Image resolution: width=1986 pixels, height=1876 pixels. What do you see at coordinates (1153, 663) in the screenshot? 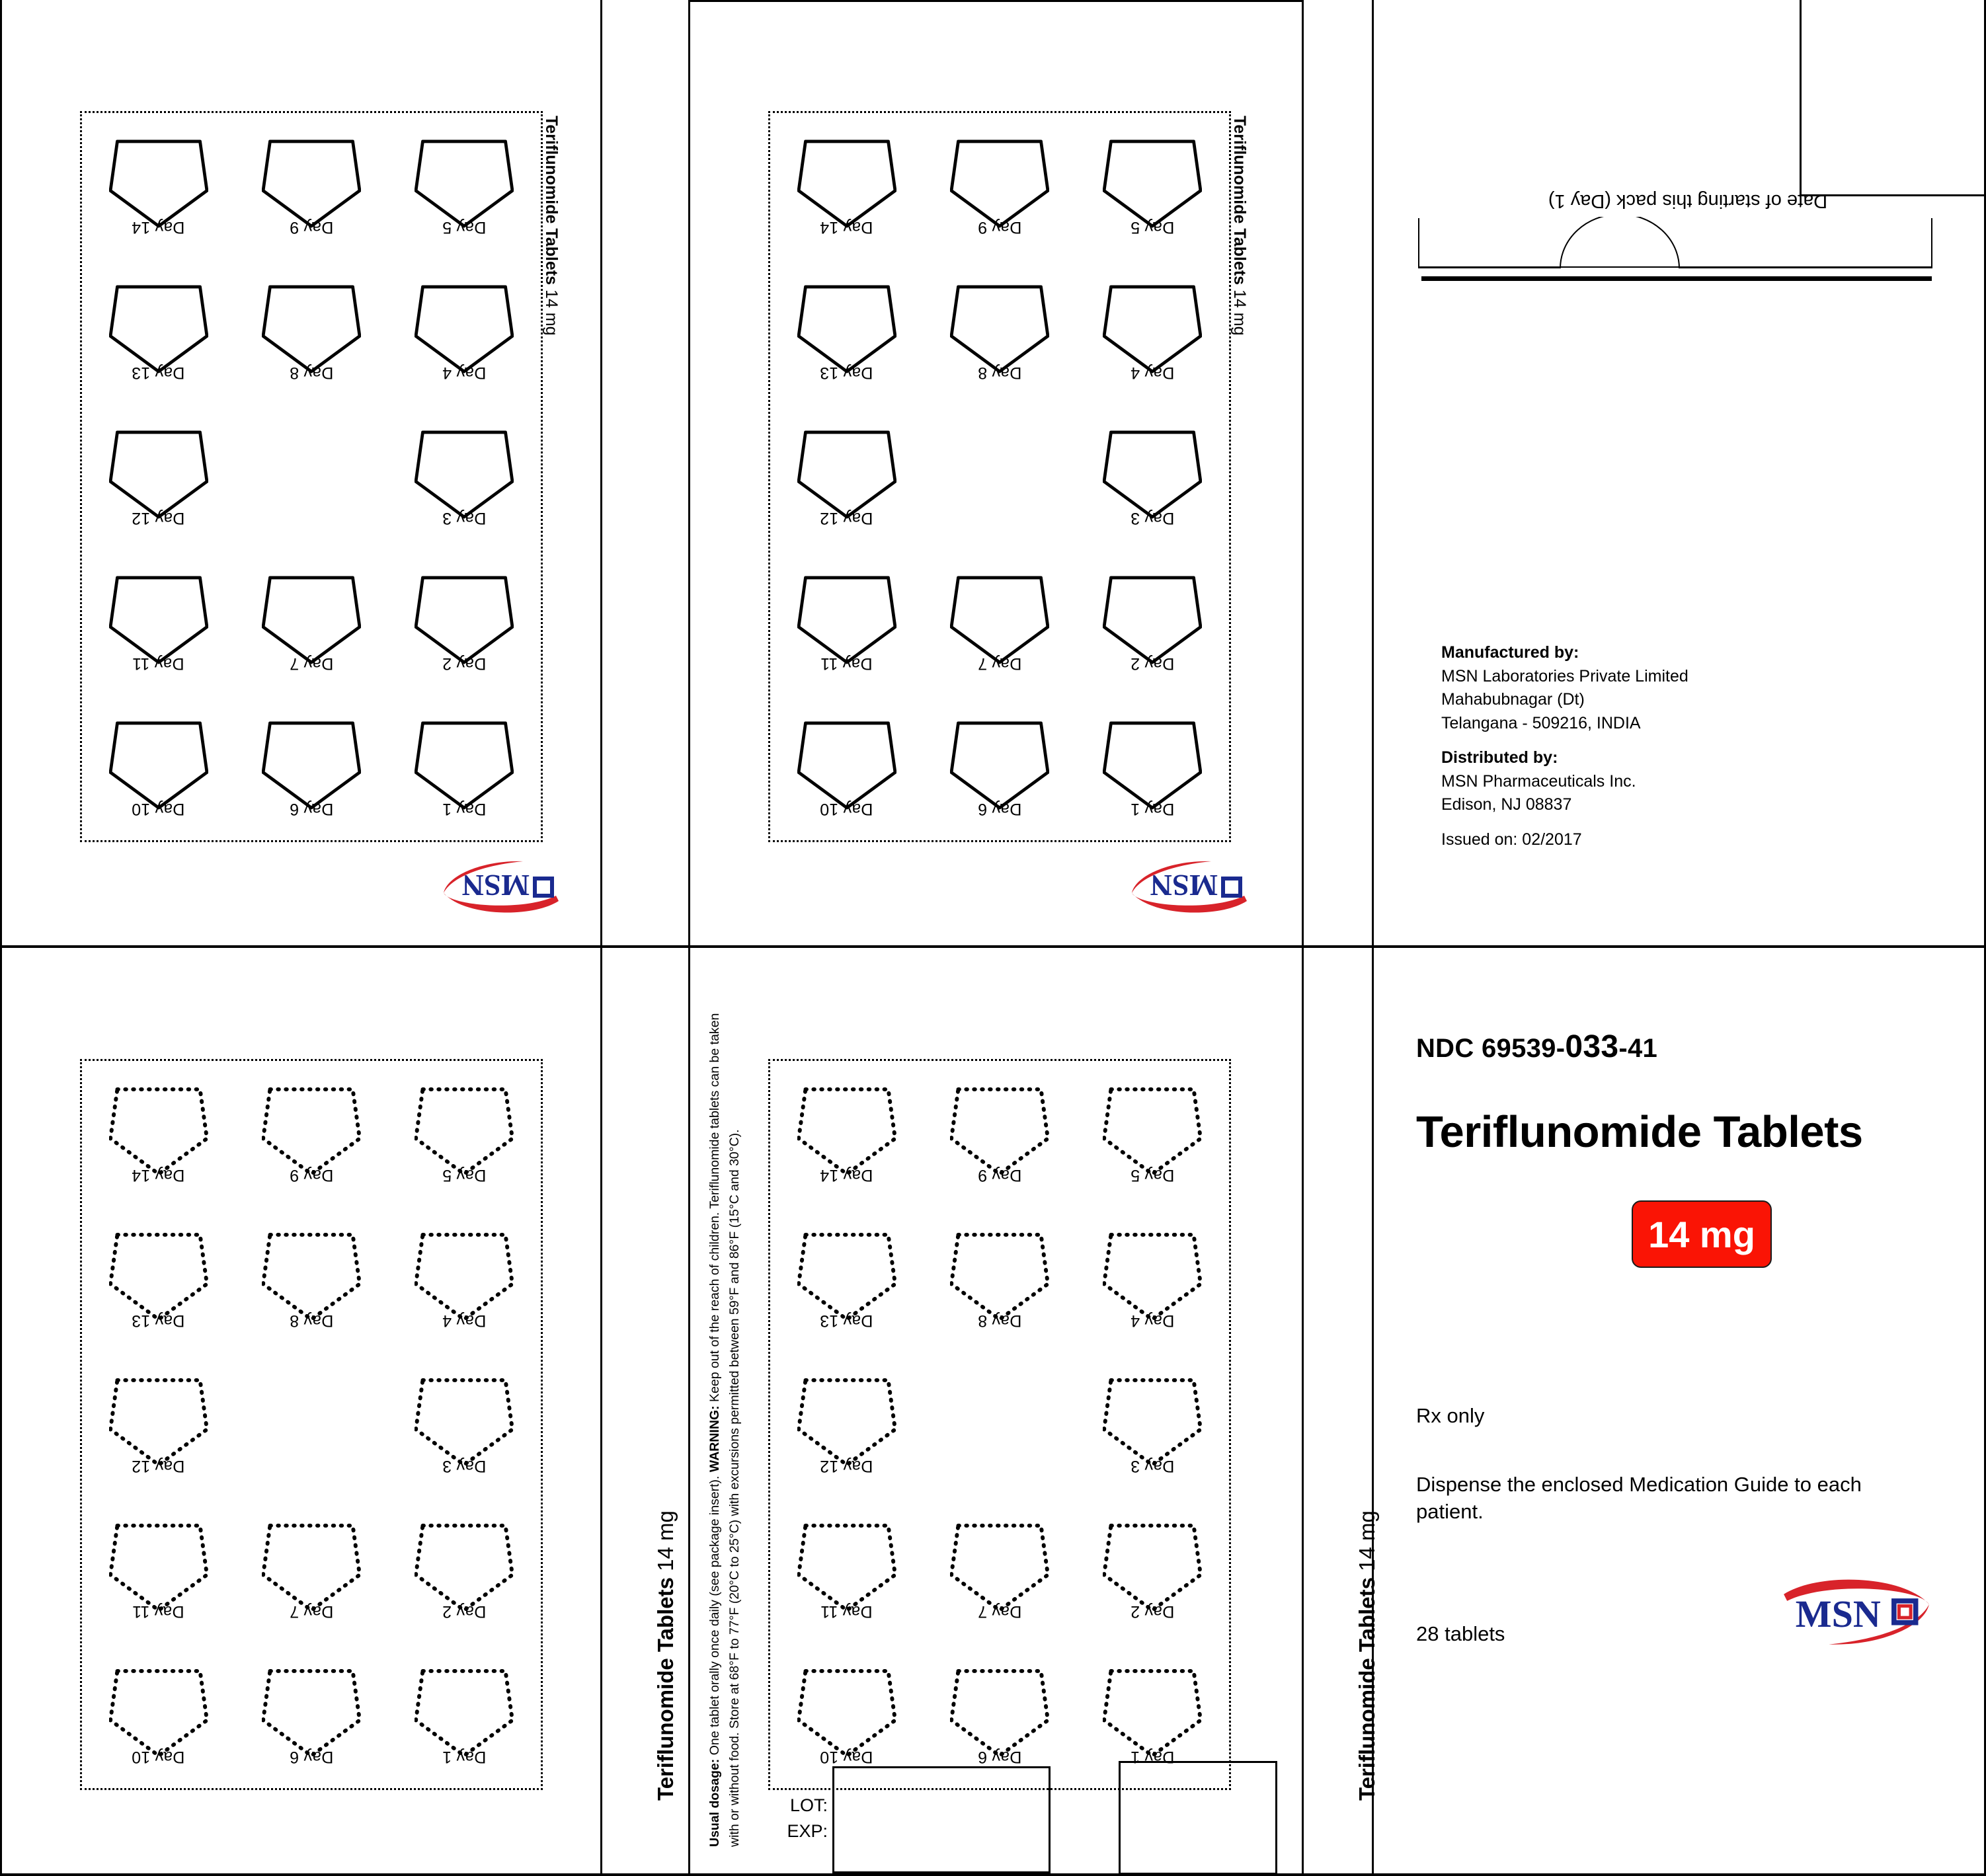
I see `blister-day-label: Day 2` at bounding box center [1153, 663].